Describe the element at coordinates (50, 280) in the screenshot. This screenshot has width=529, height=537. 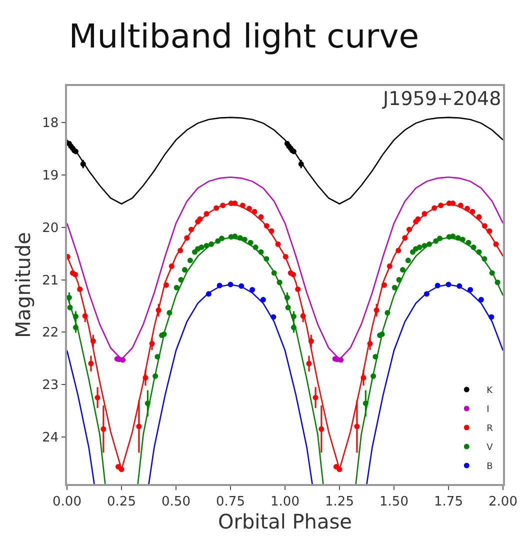
I see `y-tick-label: 21` at that location.